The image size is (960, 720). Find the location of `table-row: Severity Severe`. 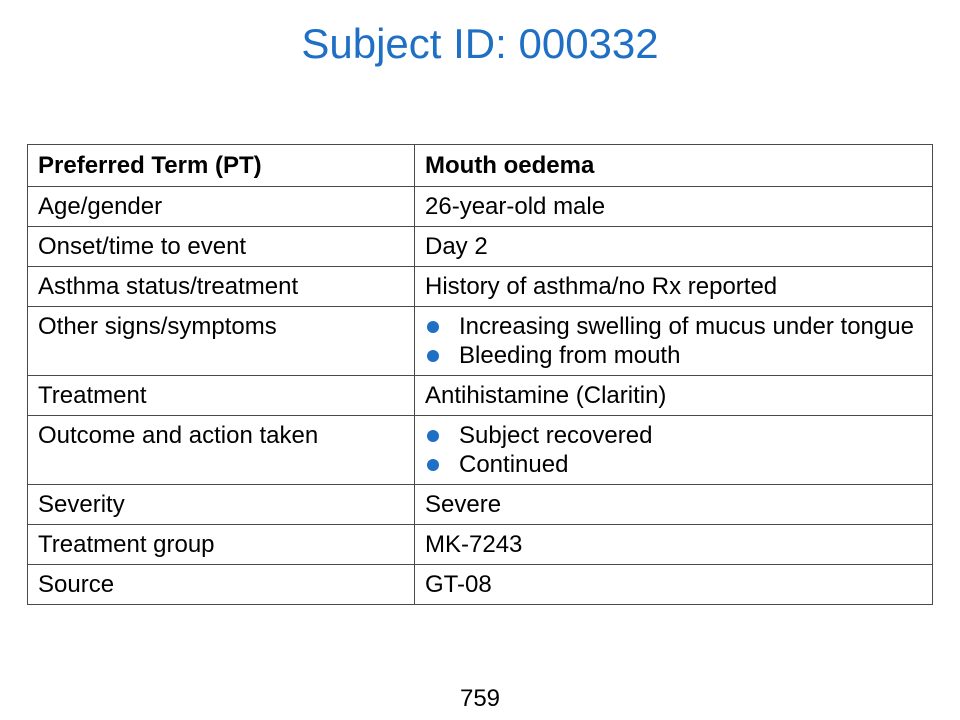

table-row: Severity Severe is located at coordinates (480, 504).